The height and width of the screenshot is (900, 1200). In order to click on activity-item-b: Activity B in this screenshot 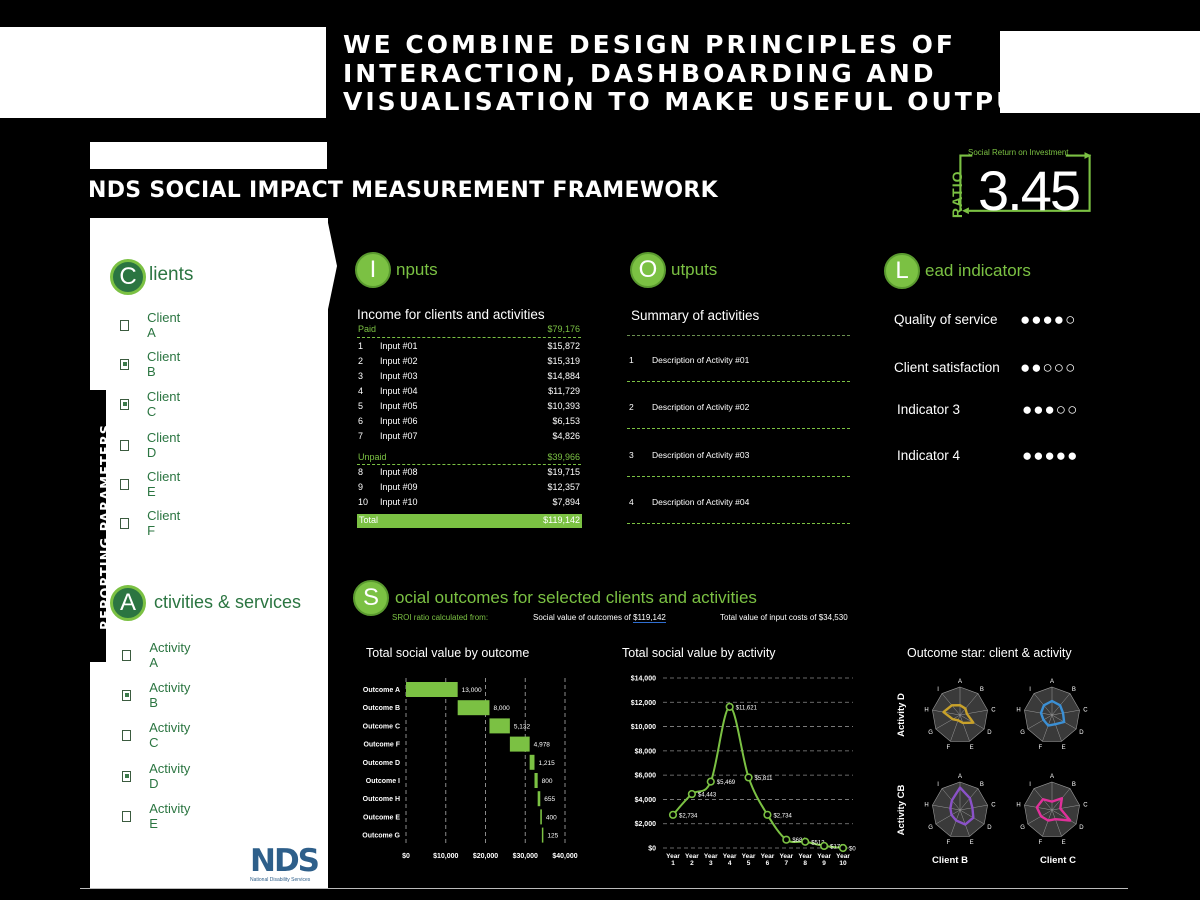, I will do `click(157, 695)`.